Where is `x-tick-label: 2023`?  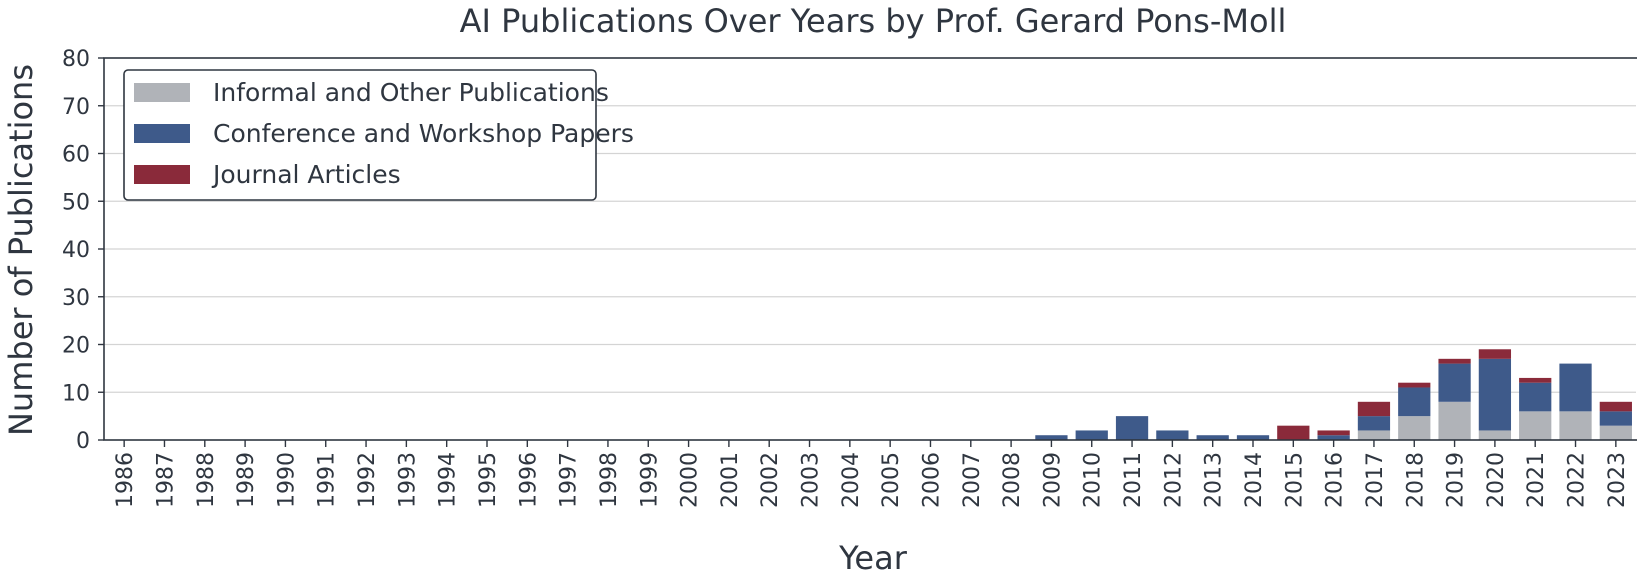
x-tick-label: 2023 is located at coordinates (1617, 480).